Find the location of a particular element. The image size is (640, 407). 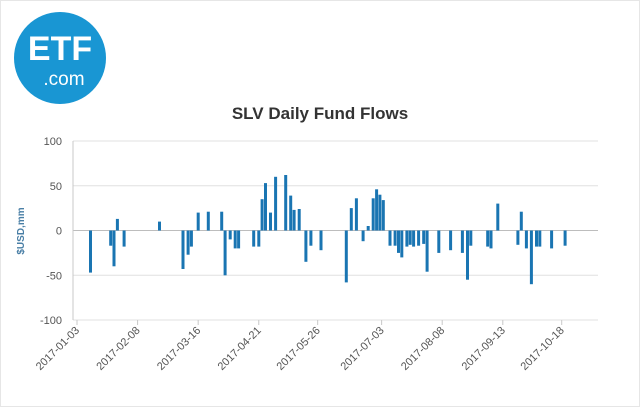

y-axis-label: $USD,mm is located at coordinates (21, 230).